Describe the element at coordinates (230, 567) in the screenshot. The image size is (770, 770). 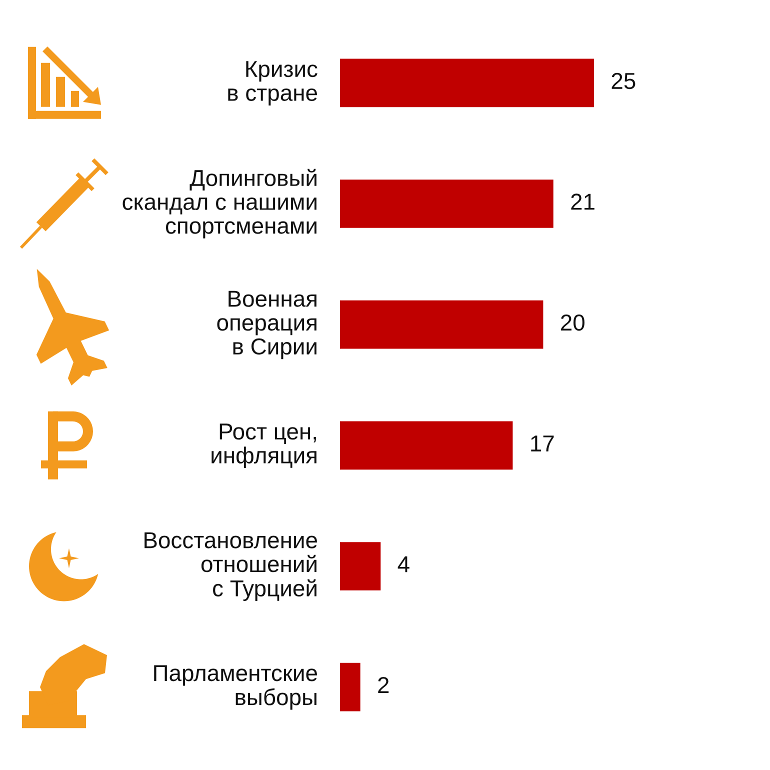
I see `y-tick-label: Восстановление отношений с Турцией` at that location.